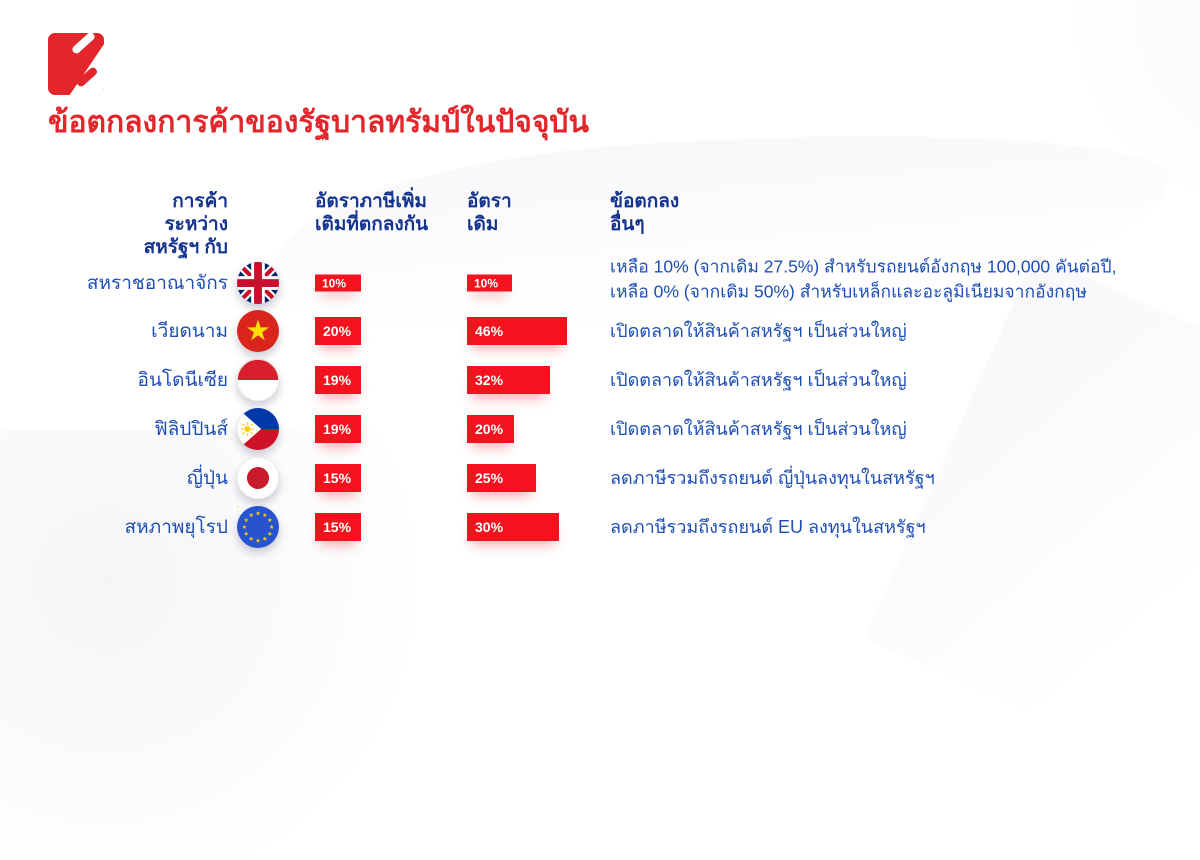 Image resolution: width=1200 pixels, height=860 pixels. I want to click on country-label: สหราชอาณาจักร, so click(157, 283).